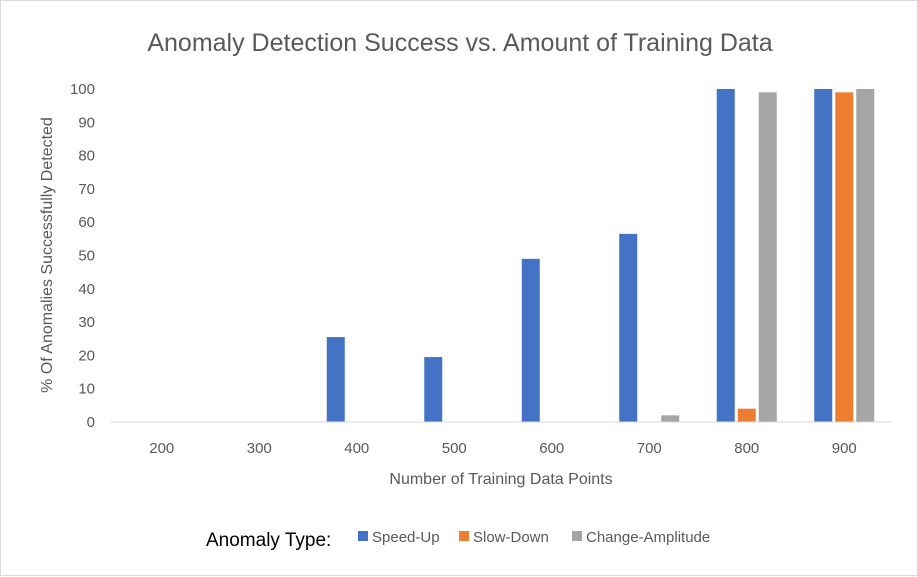  I want to click on y-tick-label: 0, so click(91, 422).